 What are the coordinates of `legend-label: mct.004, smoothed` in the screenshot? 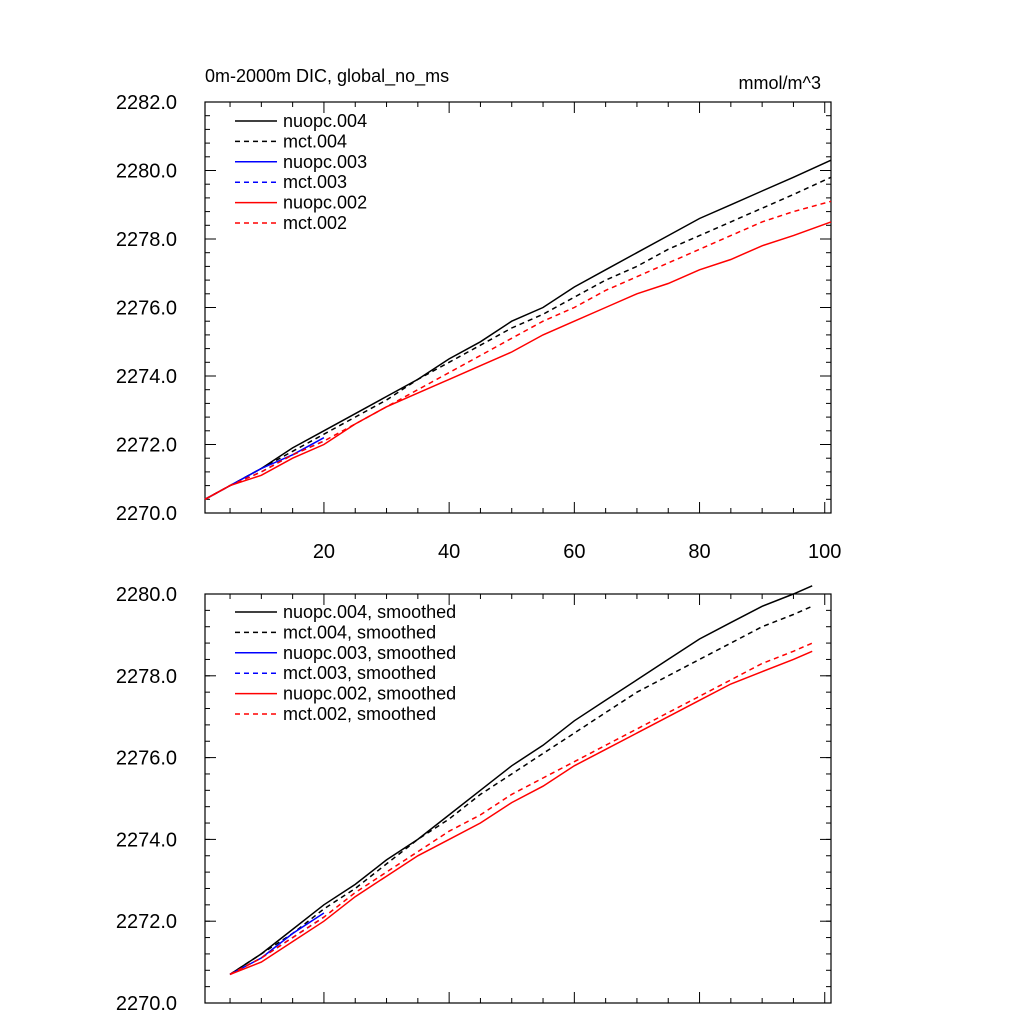 It's located at (359, 632).